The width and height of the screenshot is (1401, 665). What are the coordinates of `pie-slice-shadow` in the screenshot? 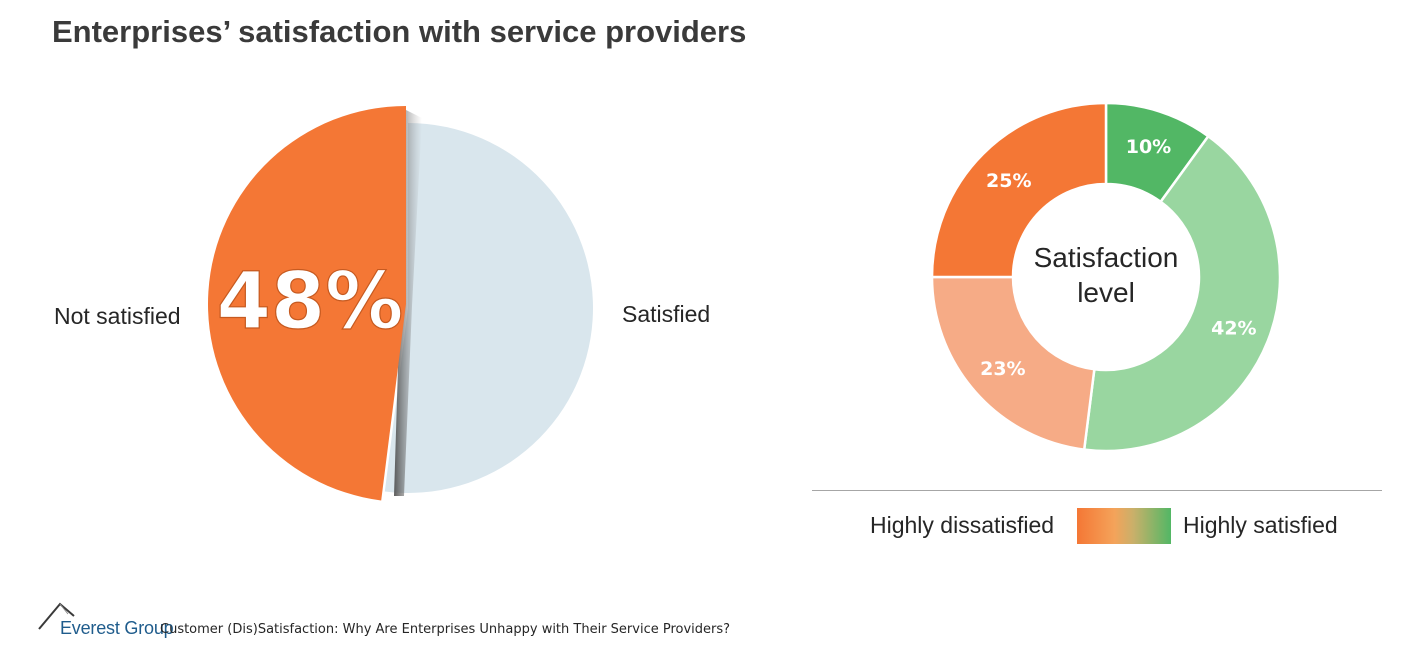 It's located at (408, 303).